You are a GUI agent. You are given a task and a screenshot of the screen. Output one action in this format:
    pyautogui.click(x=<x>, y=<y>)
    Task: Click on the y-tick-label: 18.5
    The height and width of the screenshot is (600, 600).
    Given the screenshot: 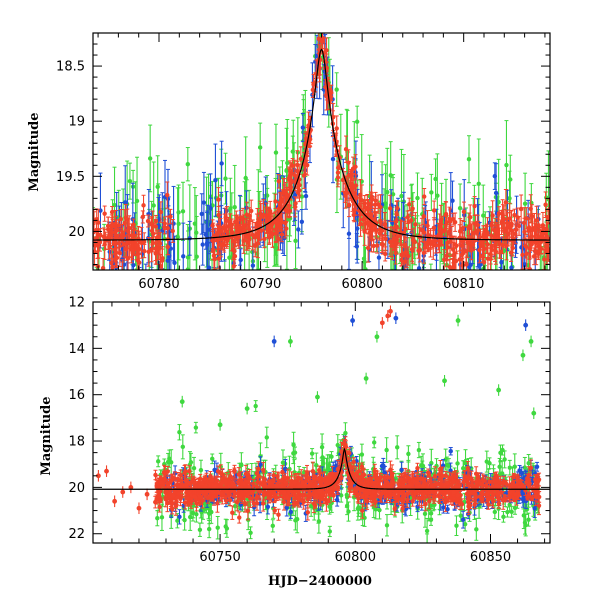 What is the action you would take?
    pyautogui.click(x=70, y=67)
    